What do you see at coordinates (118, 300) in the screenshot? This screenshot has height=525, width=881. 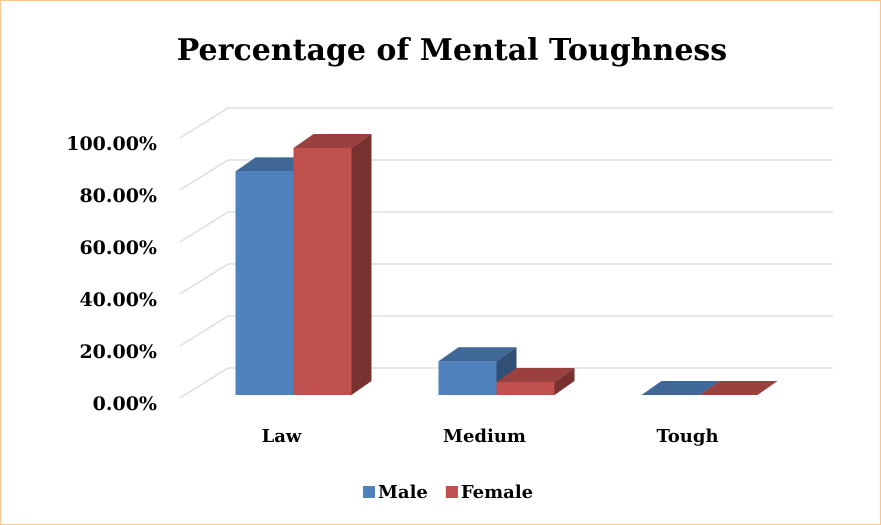 I see `y-tick-label: 40.00%` at bounding box center [118, 300].